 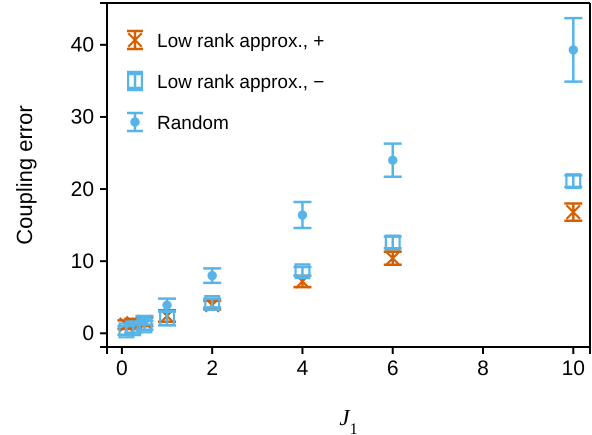 I want to click on y-tick-label: 10, so click(x=82, y=261).